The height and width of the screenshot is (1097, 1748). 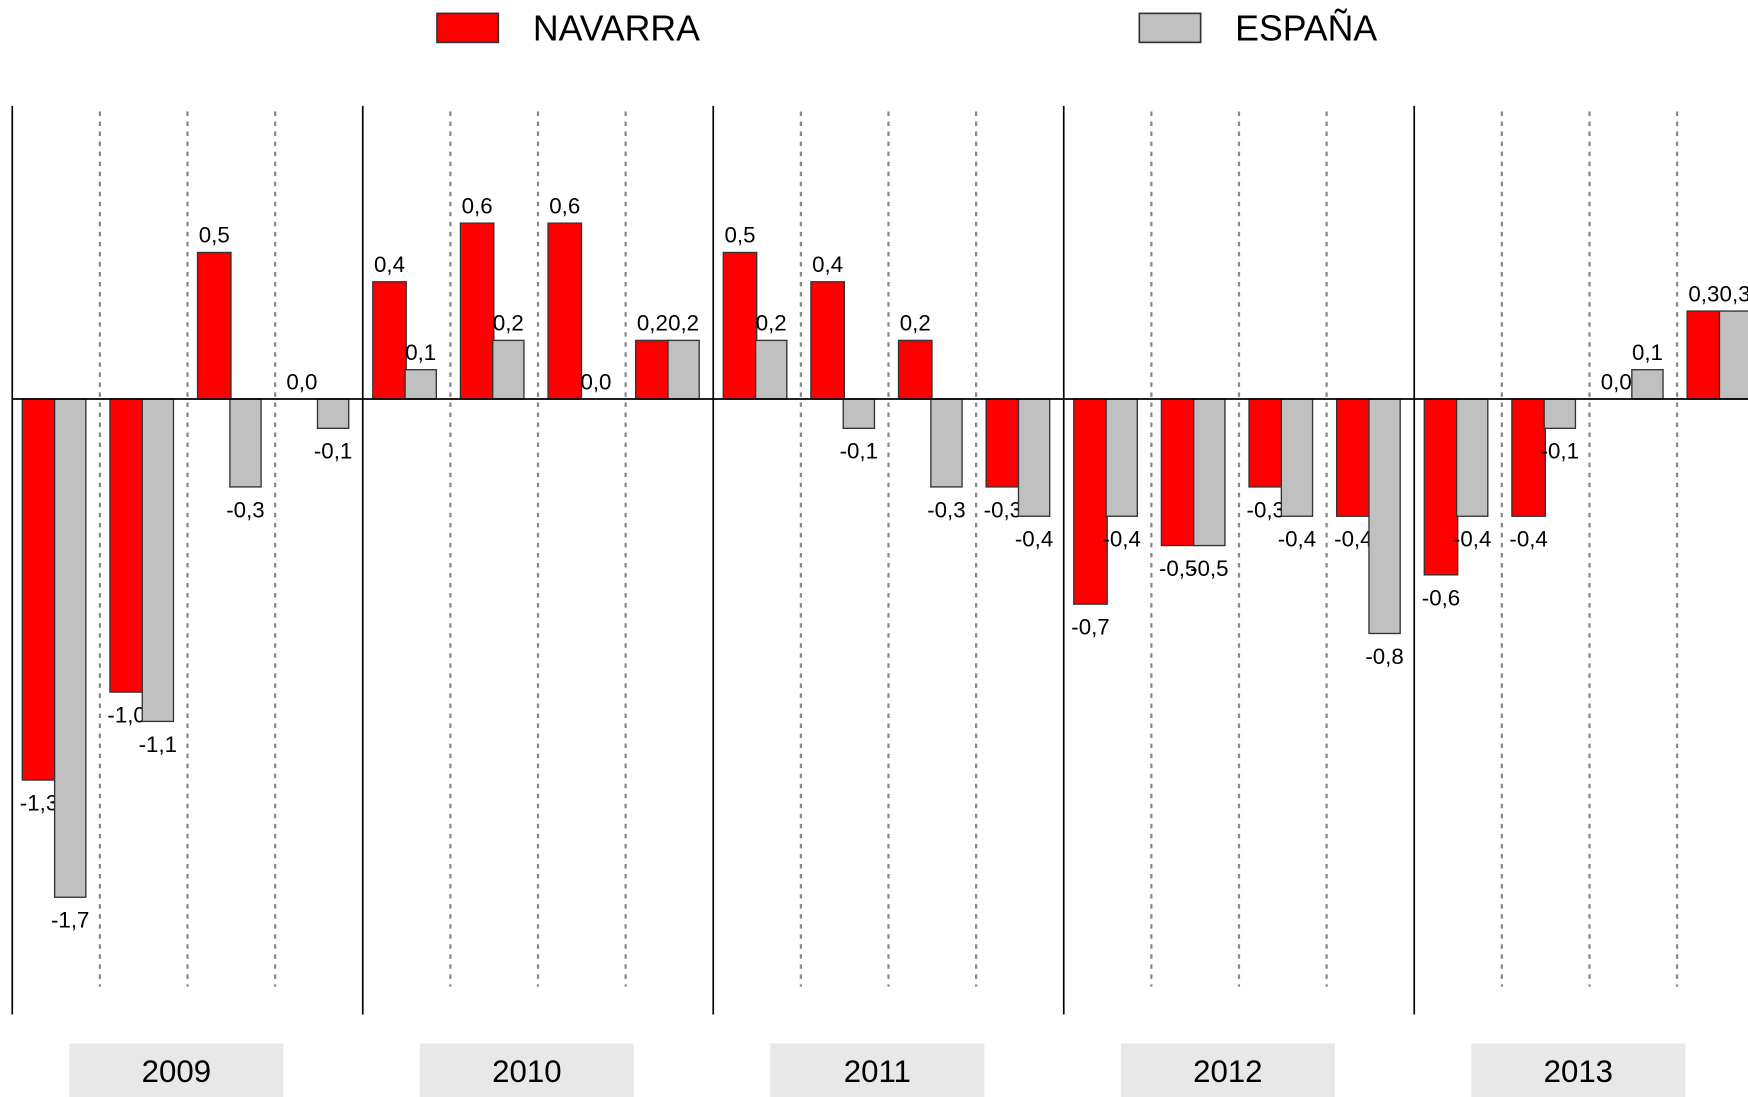 I want to click on legend-label: ESPAÑA, so click(x=1306, y=29).